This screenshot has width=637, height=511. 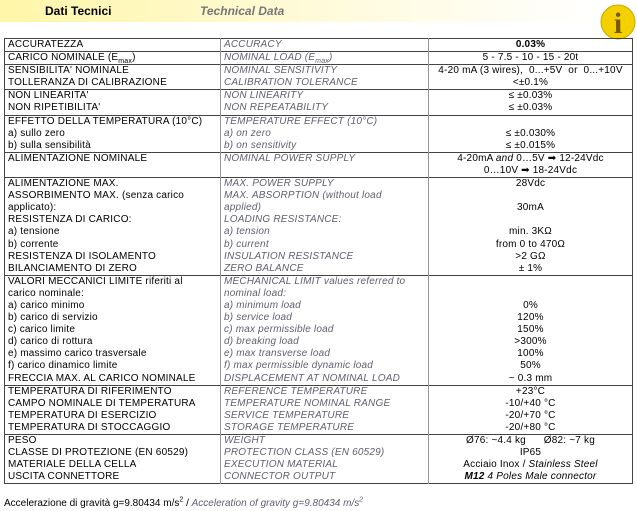 I want to click on value-text: -20/+80 °C, so click(x=530, y=427).